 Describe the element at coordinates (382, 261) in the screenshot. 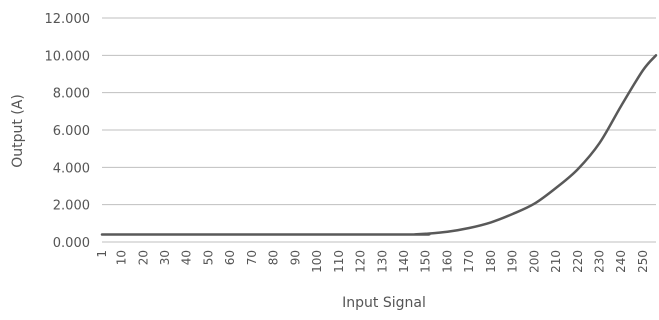

I see `x-tick-label: 130` at that location.